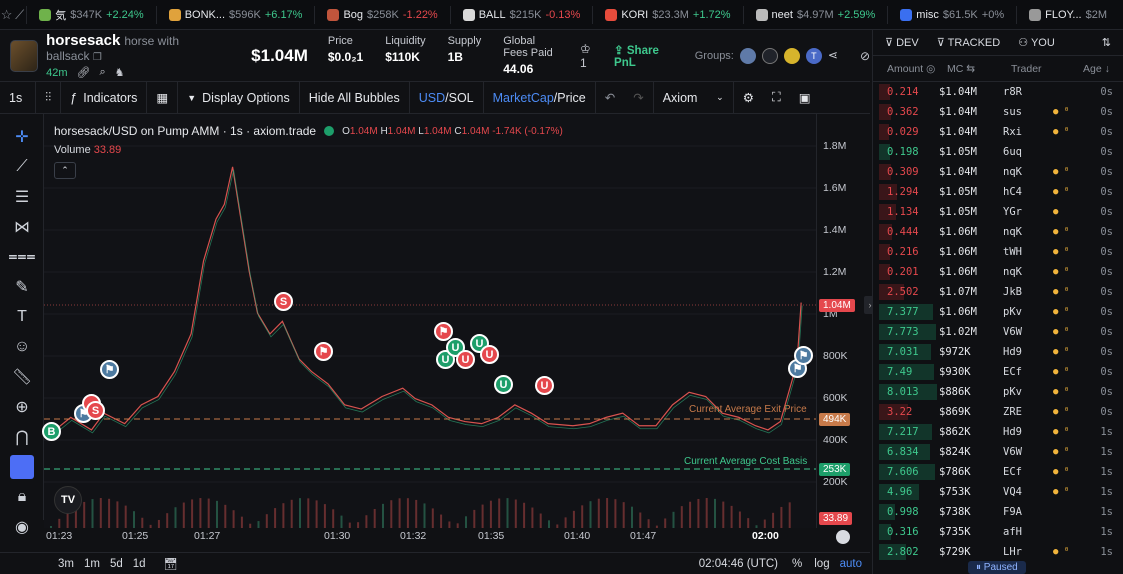 The height and width of the screenshot is (574, 1123). What do you see at coordinates (1012, 252) in the screenshot?
I see `trade-trader: tWH` at bounding box center [1012, 252].